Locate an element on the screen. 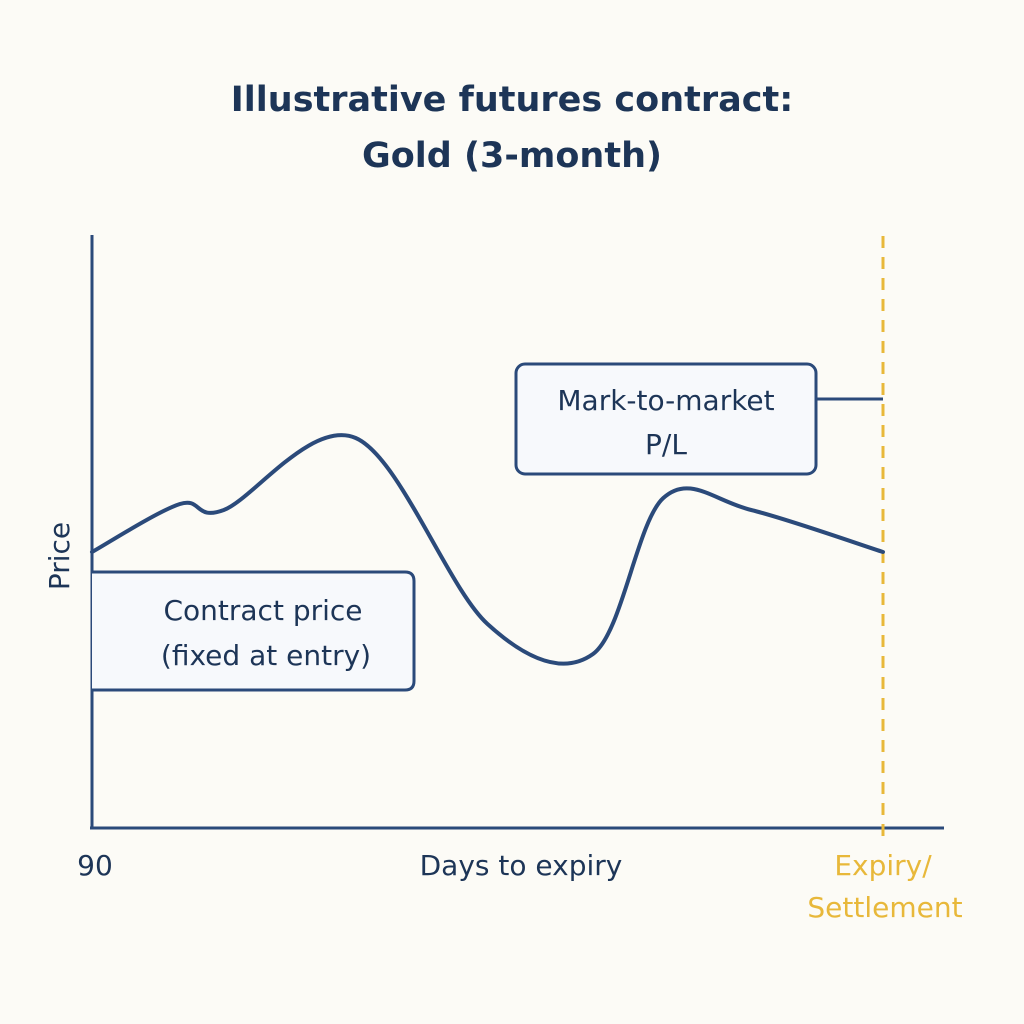  mtm-label-line1: Mark-to-market is located at coordinates (665, 400).